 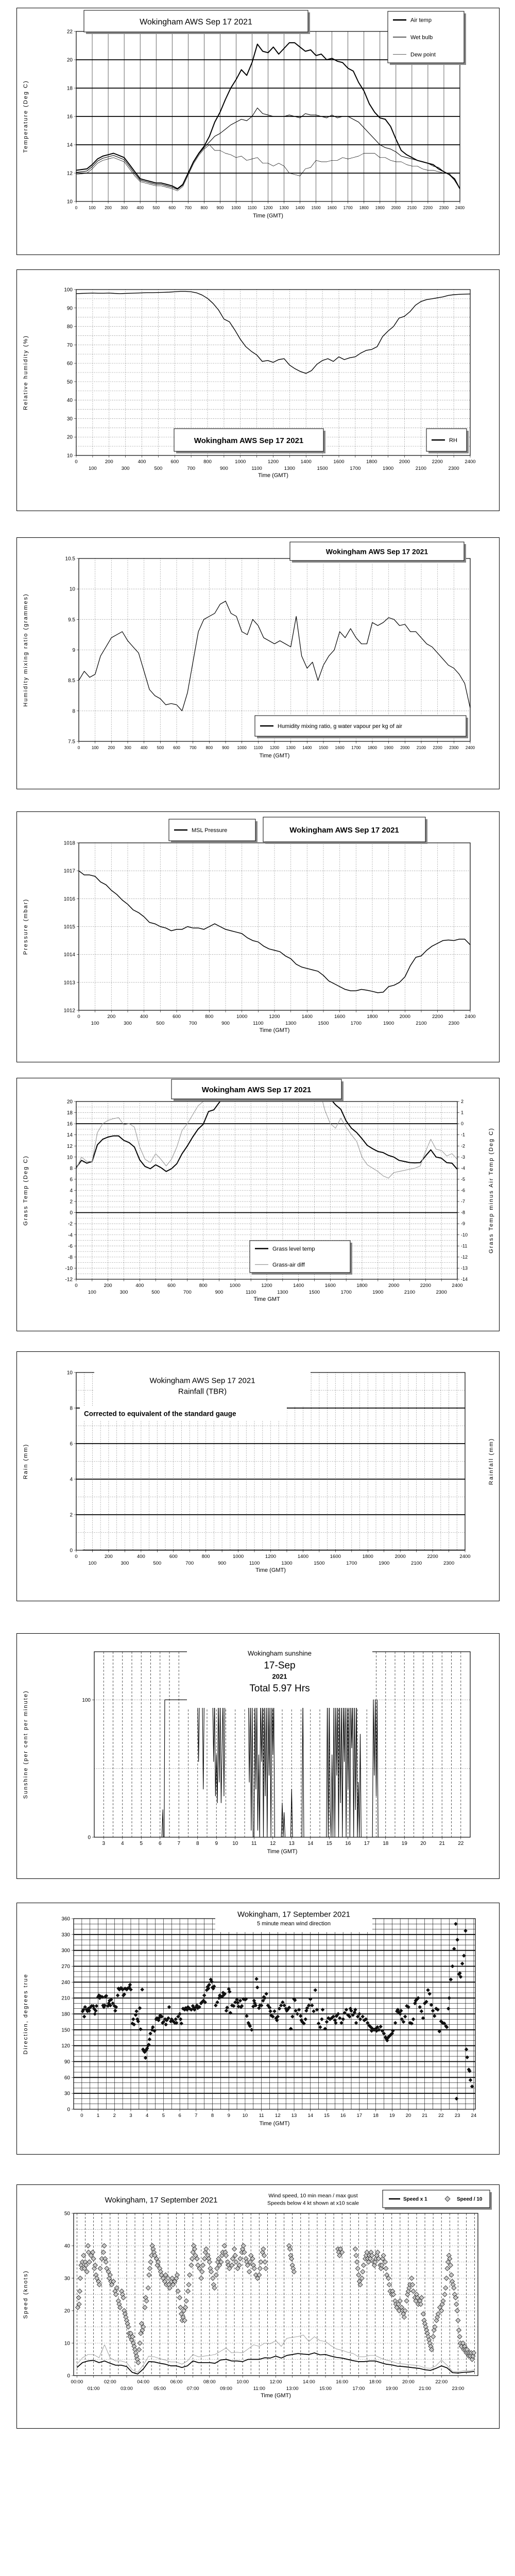 What do you see at coordinates (259, 2389) in the screenshot?
I see `svg-text: 11:00` at bounding box center [259, 2389].